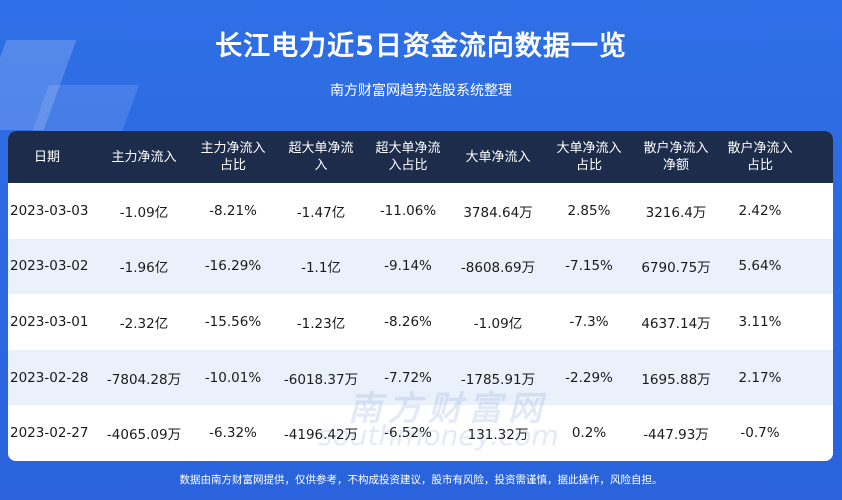  What do you see at coordinates (498, 212) in the screenshot?
I see `table-cell: 3784.64万` at bounding box center [498, 212].